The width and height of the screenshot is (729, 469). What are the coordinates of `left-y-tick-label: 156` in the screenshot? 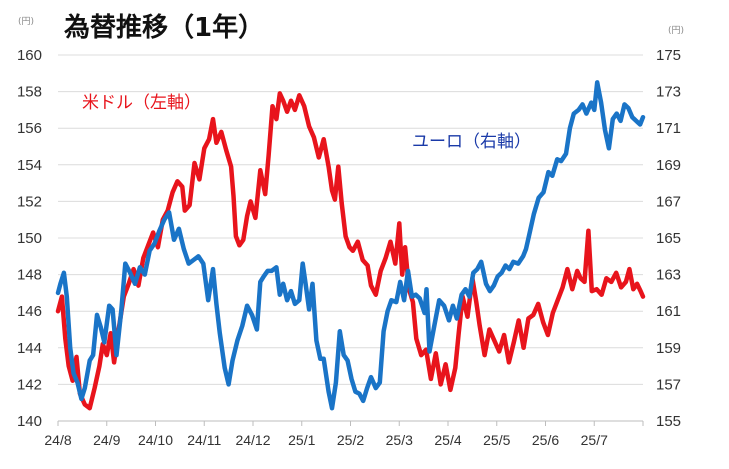 It's located at (29, 128).